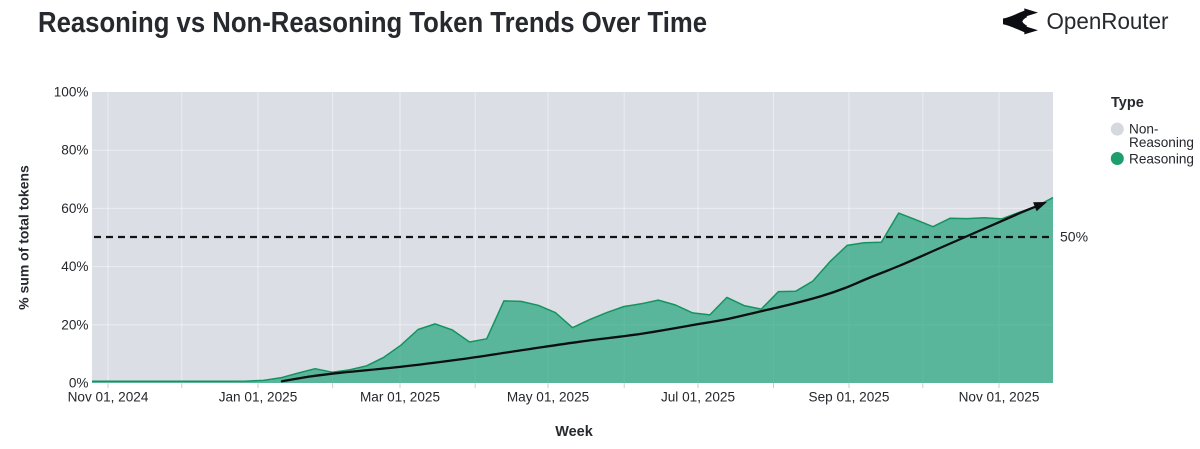 The width and height of the screenshot is (1200, 449). What do you see at coordinates (258, 397) in the screenshot?
I see `svg-text: Jan 01, 2025` at bounding box center [258, 397].